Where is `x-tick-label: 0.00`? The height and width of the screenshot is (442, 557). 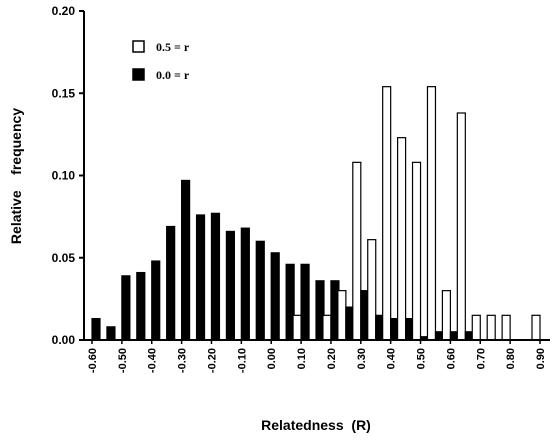
x-tick-label: 0.00 is located at coordinates (272, 358).